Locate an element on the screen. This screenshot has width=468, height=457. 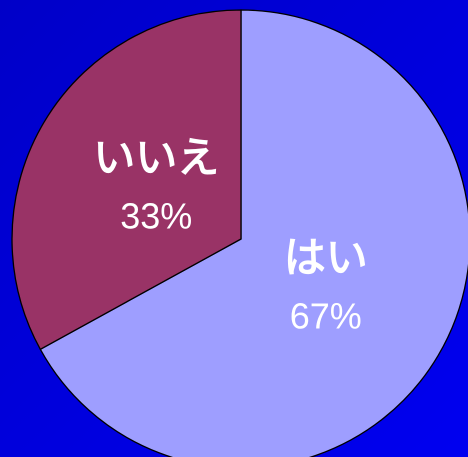
slice-category: いいえ is located at coordinates (156, 157).